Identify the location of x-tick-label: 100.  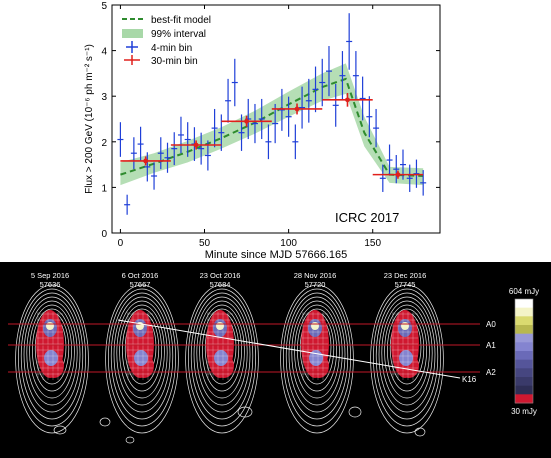
(288, 243).